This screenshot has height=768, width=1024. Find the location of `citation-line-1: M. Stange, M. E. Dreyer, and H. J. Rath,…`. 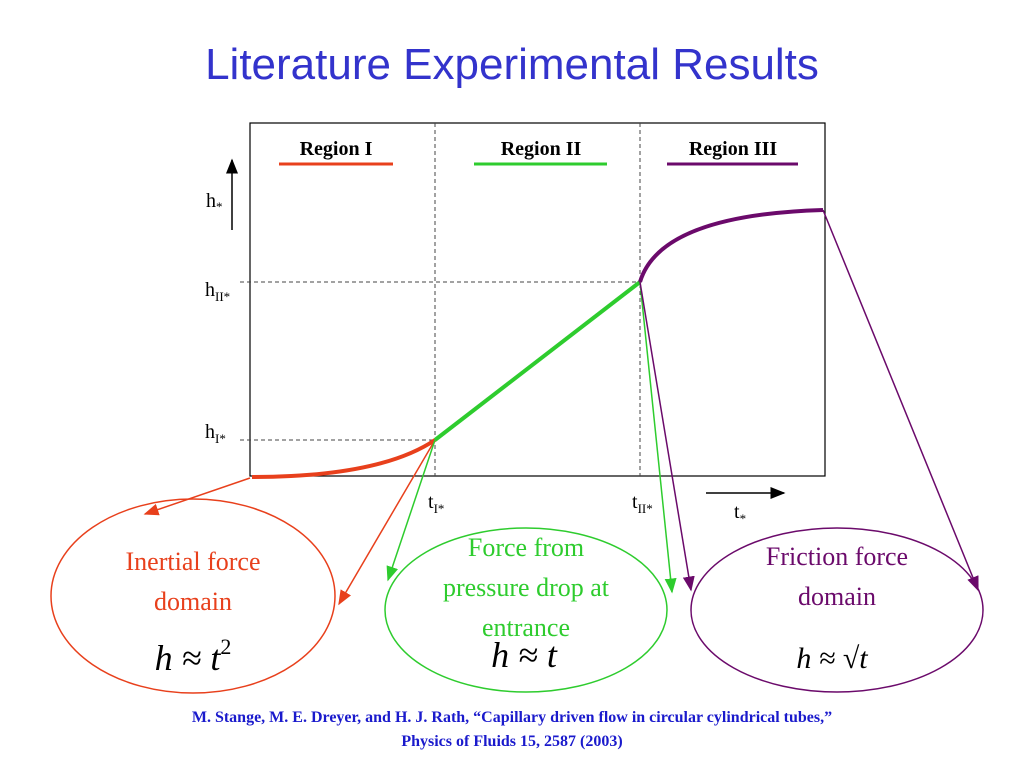

citation-line-1: M. Stange, M. E. Dreyer, and H. J. Rath,… is located at coordinates (512, 717).